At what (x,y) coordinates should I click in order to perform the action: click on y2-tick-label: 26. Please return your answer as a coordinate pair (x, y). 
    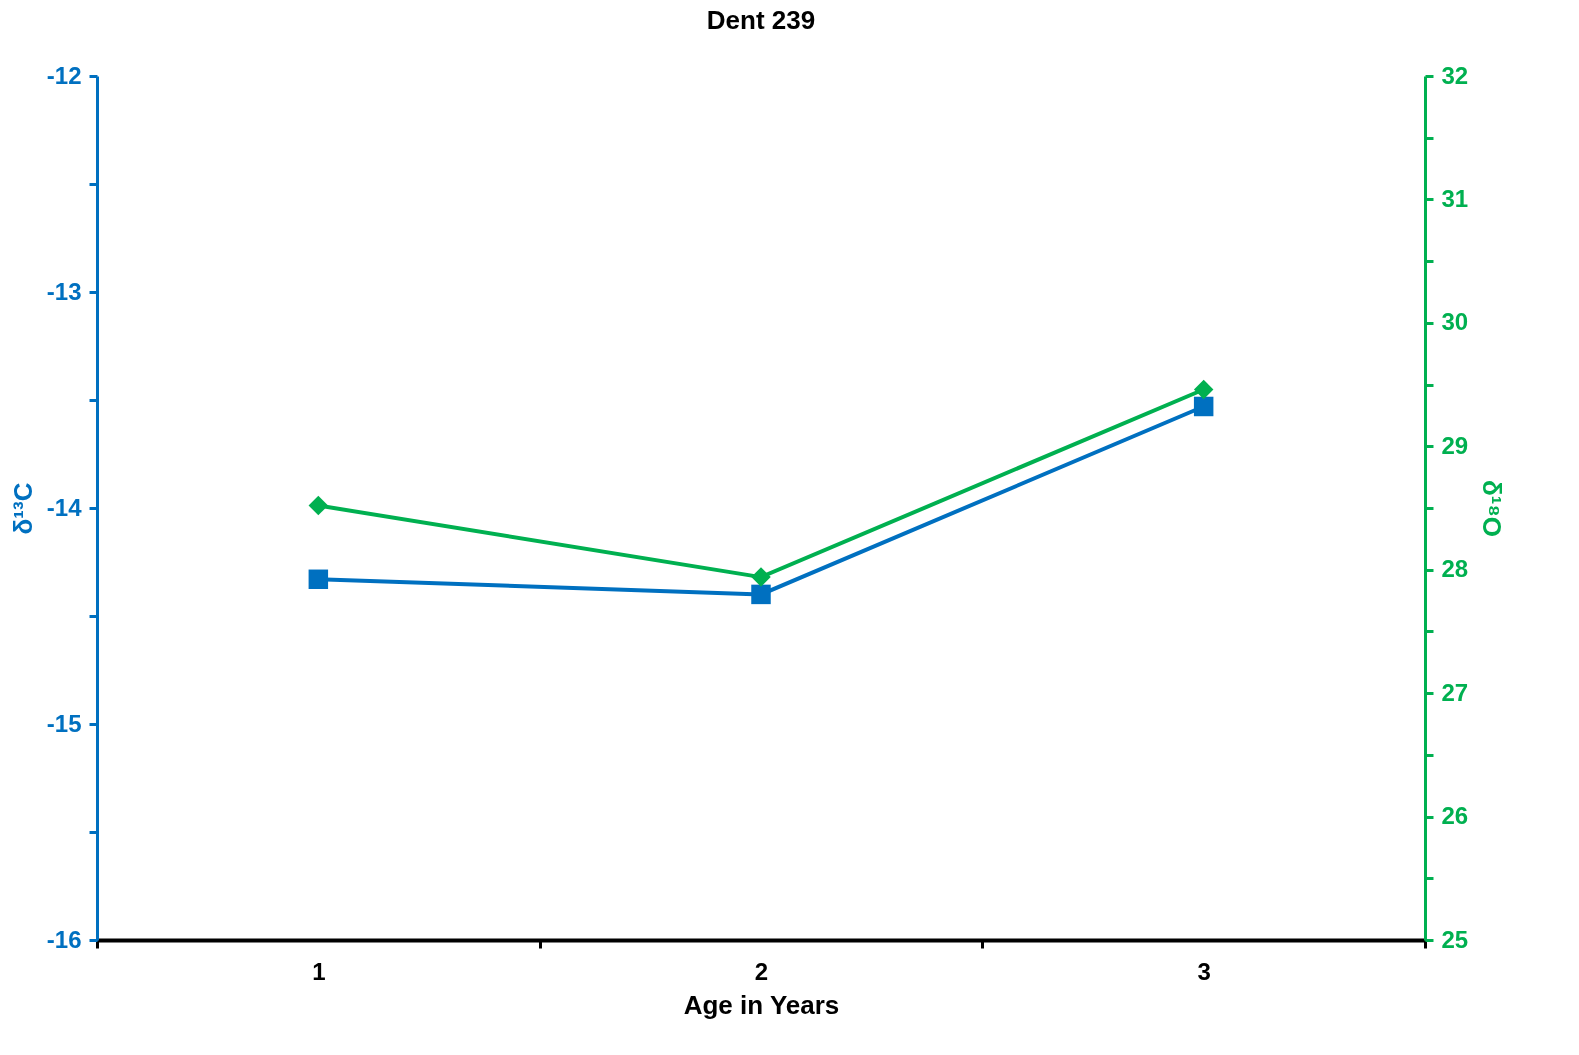
    Looking at the image, I should click on (1455, 816).